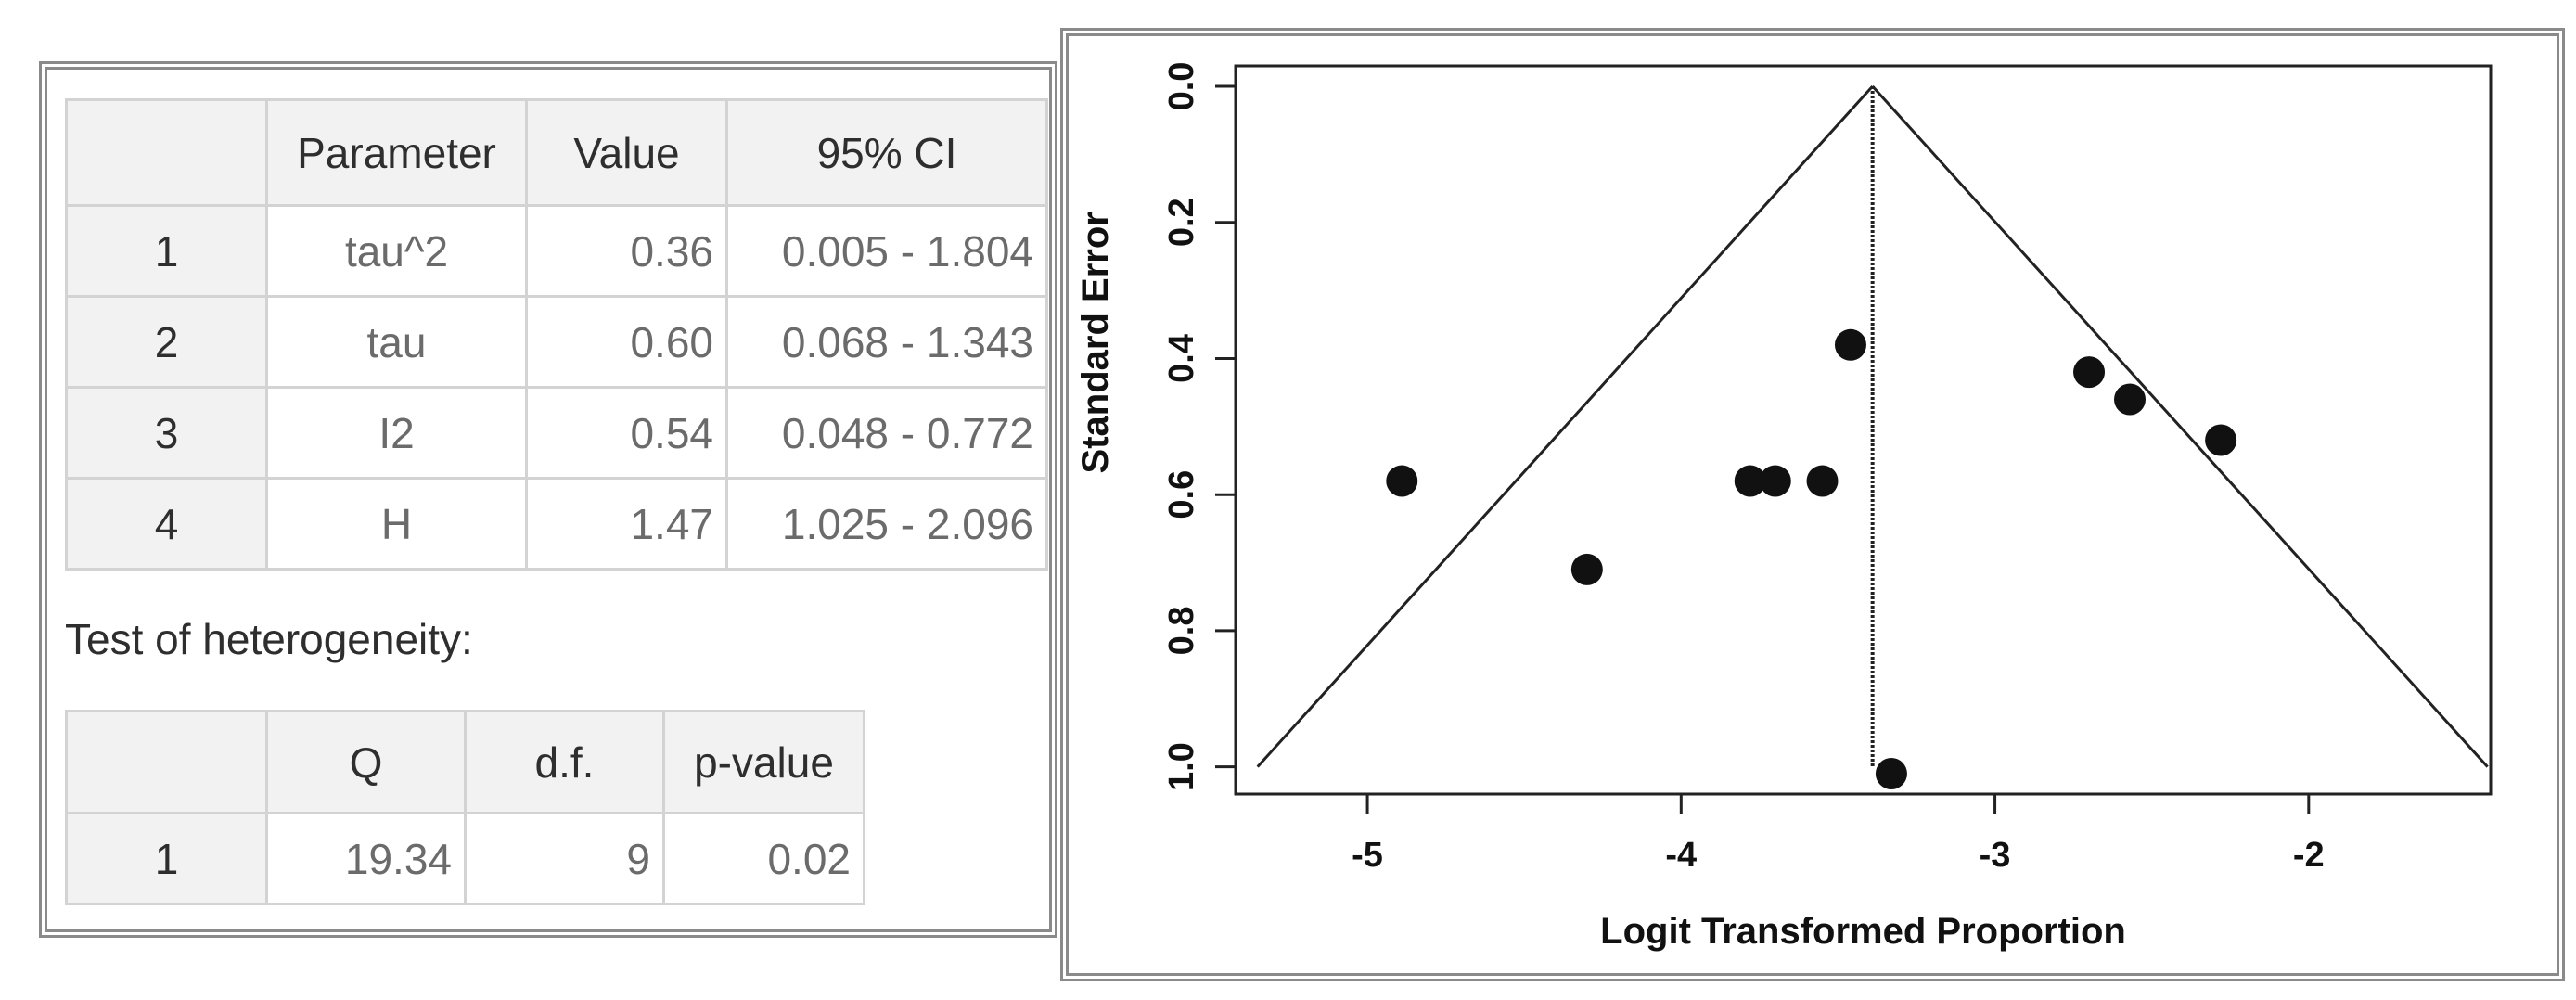 The height and width of the screenshot is (1000, 2576). What do you see at coordinates (626, 342) in the screenshot?
I see `value-cell: 0.60` at bounding box center [626, 342].